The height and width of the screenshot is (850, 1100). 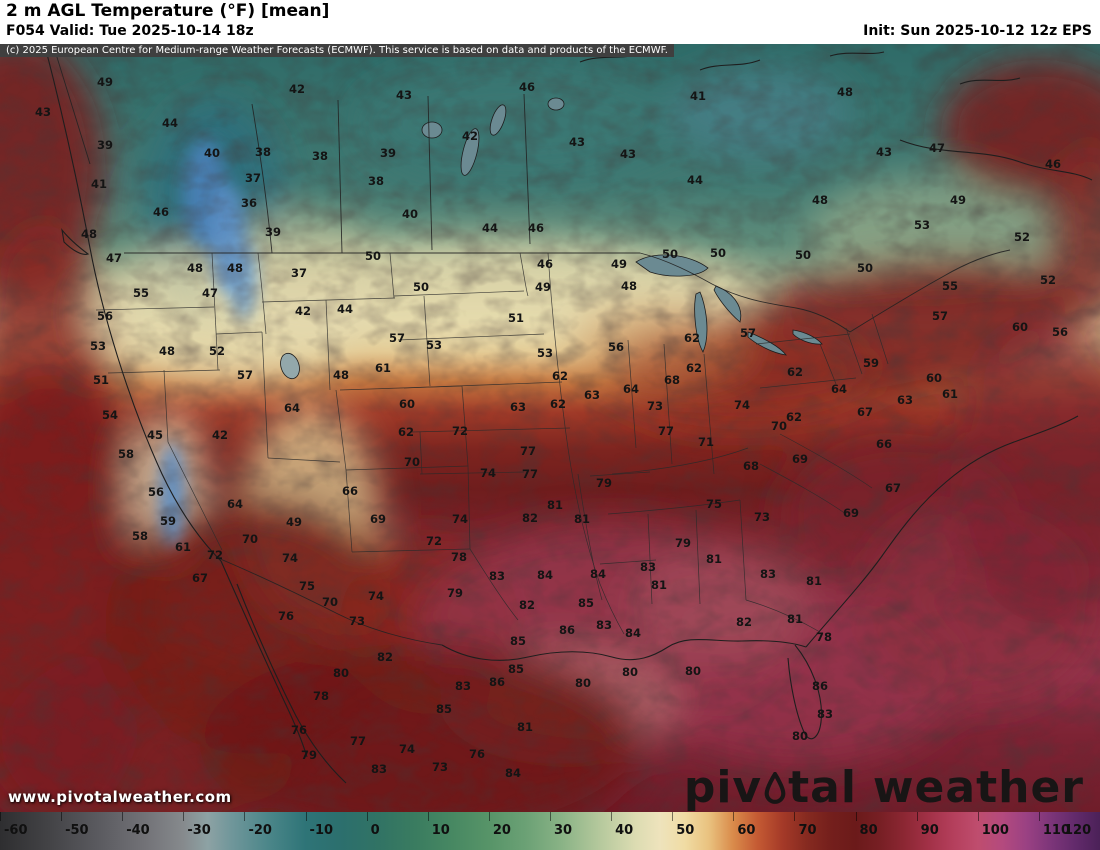 What do you see at coordinates (995, 830) in the screenshot?
I see `colorbar-tick-label: 100` at bounding box center [995, 830].